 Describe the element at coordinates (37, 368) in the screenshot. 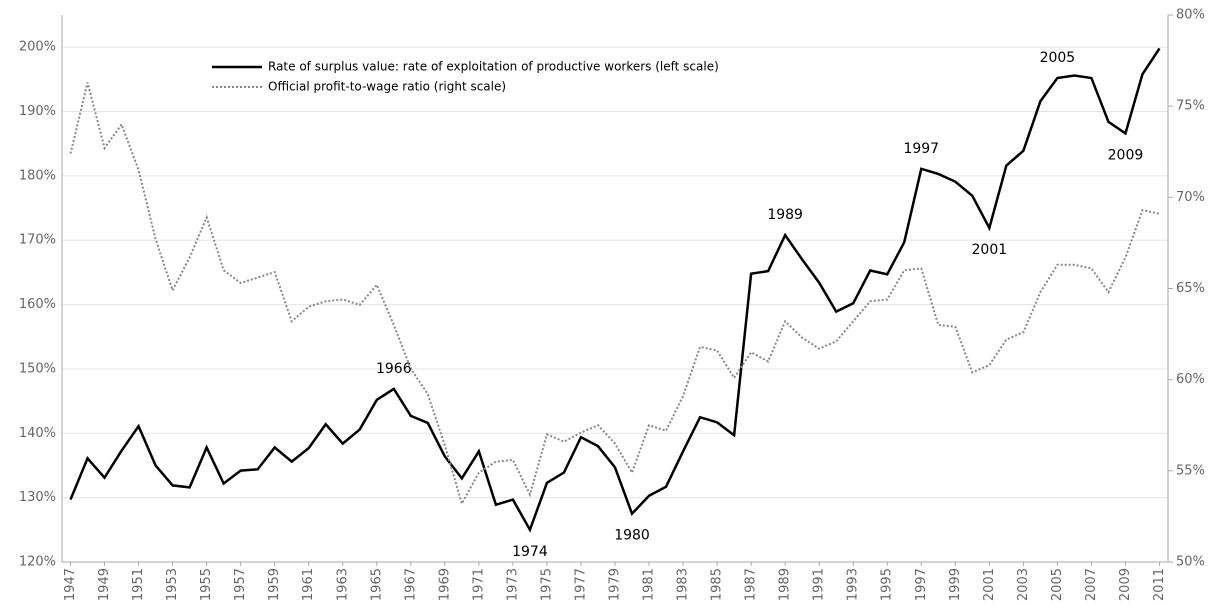

I see `y-tick-label: 150%` at that location.